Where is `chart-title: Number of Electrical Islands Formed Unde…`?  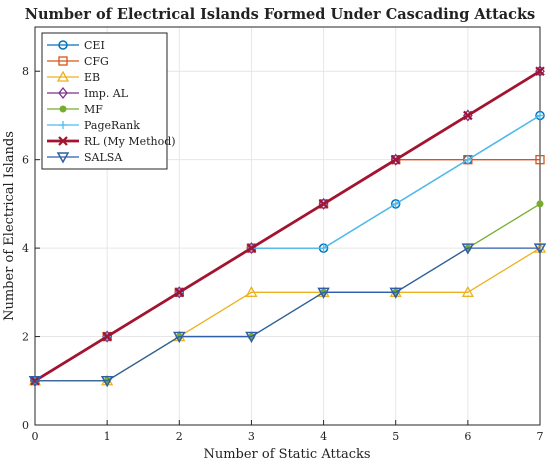 chart-title: Number of Electrical Islands Formed Unde… is located at coordinates (280, 14).